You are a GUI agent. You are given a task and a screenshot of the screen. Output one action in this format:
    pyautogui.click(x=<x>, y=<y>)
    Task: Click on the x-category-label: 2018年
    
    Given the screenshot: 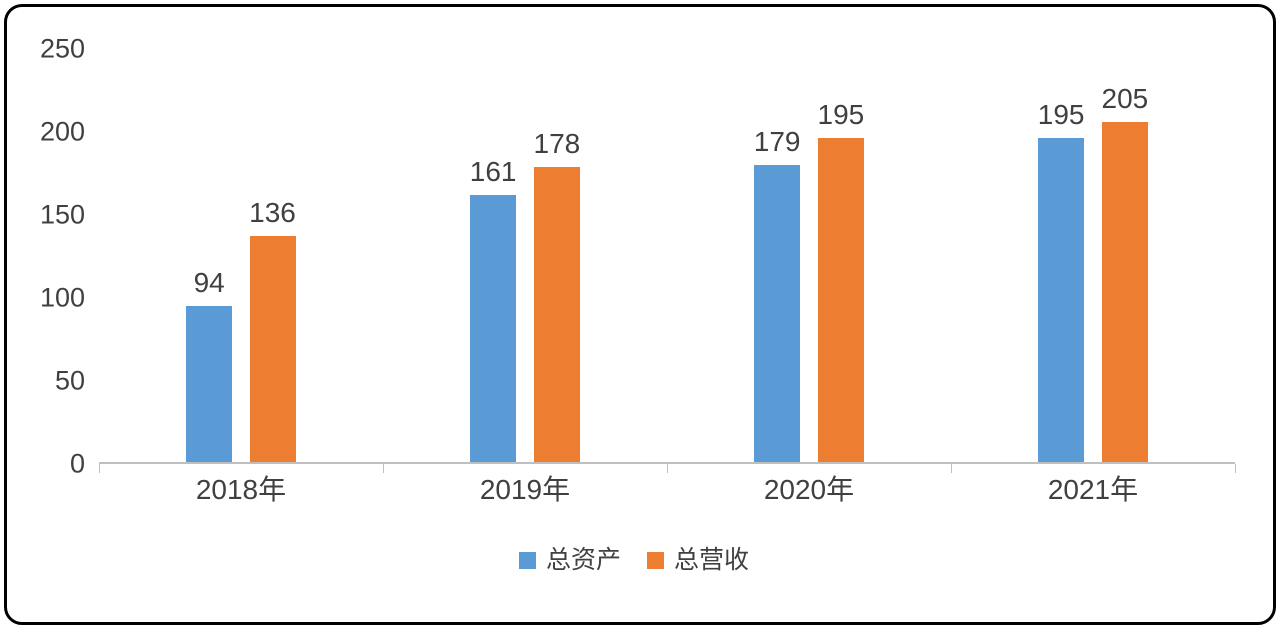 What is the action you would take?
    pyautogui.click(x=241, y=489)
    